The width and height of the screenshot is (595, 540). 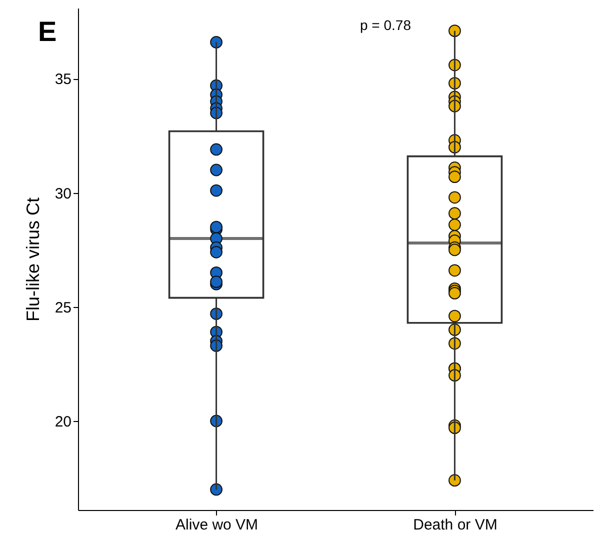 I want to click on y-axis-title: Flu-like virus Ct, so click(x=32, y=259).